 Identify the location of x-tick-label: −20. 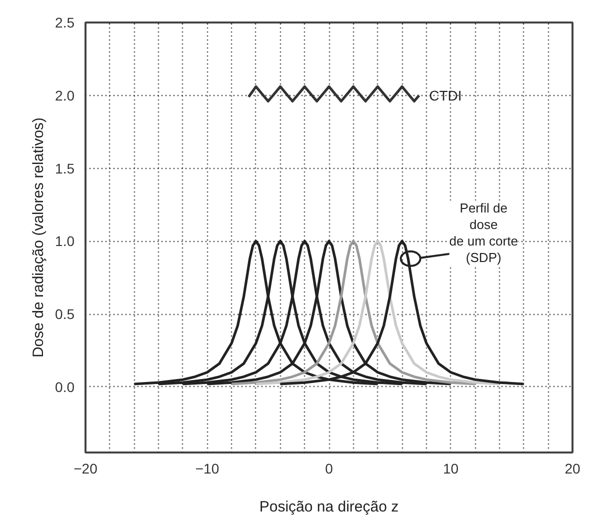
(86, 468).